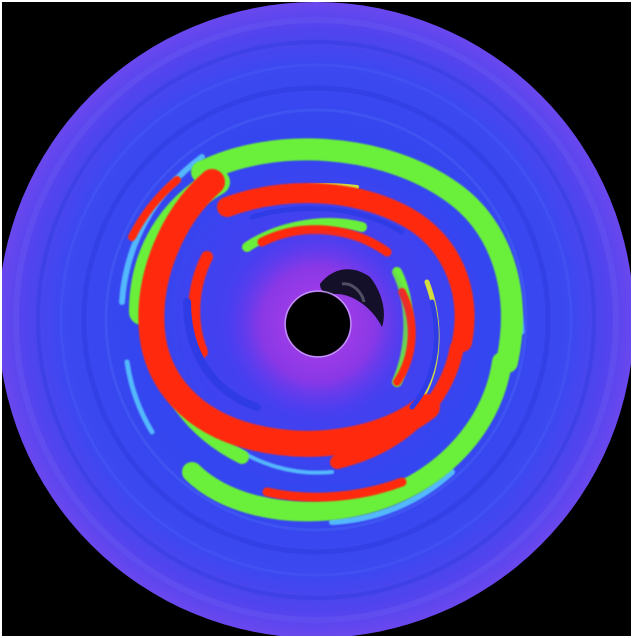 The width and height of the screenshot is (633, 638). I want to click on core-shadow, so click(352, 298).